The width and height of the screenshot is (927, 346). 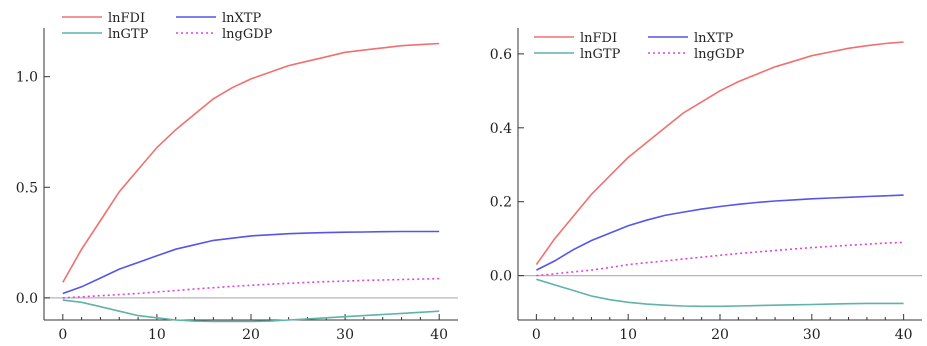 What do you see at coordinates (501, 55) in the screenshot?
I see `y-tick-label: 0.6` at bounding box center [501, 55].